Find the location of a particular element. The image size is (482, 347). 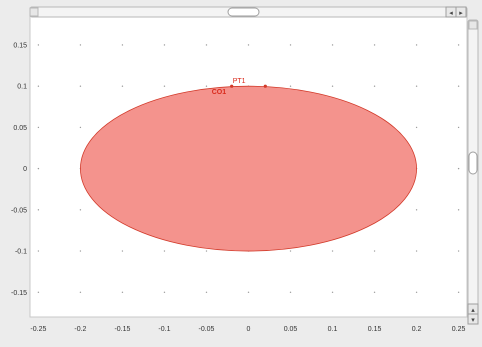

pt1-label: PT1 is located at coordinates (239, 81).